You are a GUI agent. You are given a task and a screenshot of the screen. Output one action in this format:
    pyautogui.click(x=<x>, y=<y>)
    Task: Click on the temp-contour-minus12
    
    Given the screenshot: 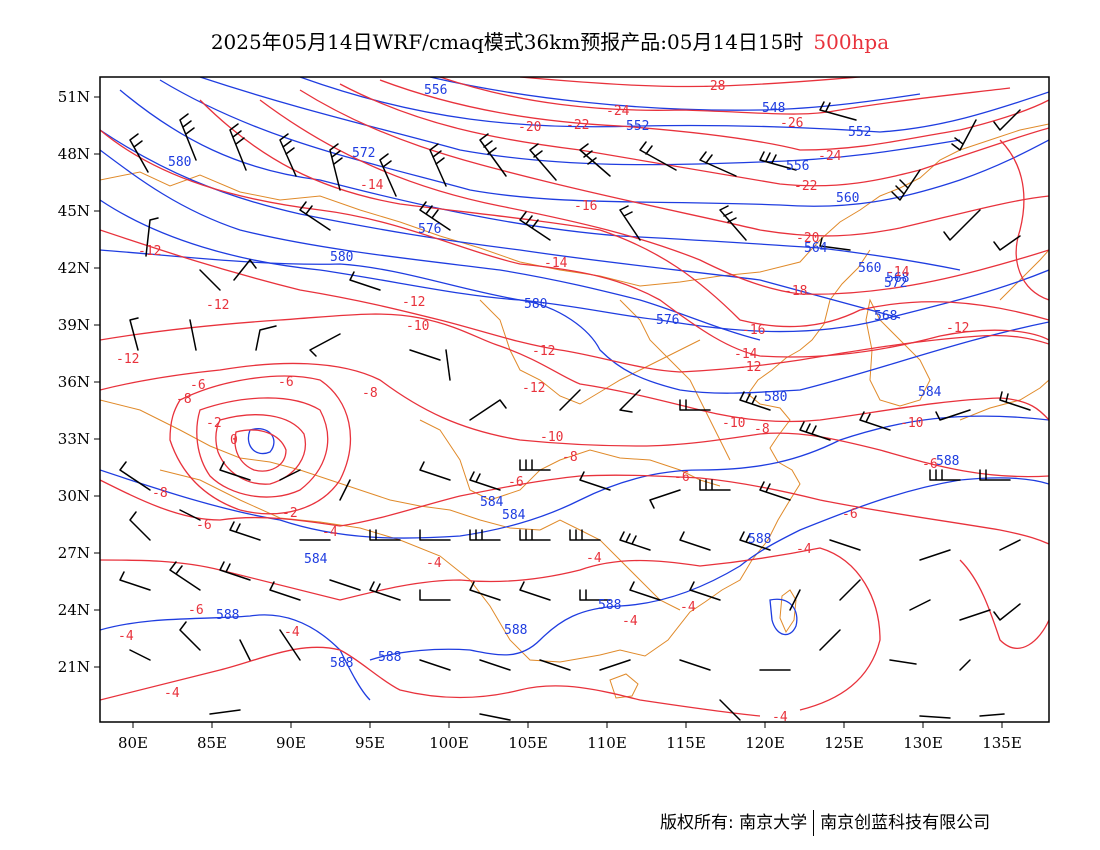 What is the action you would take?
    pyautogui.click(x=574, y=301)
    